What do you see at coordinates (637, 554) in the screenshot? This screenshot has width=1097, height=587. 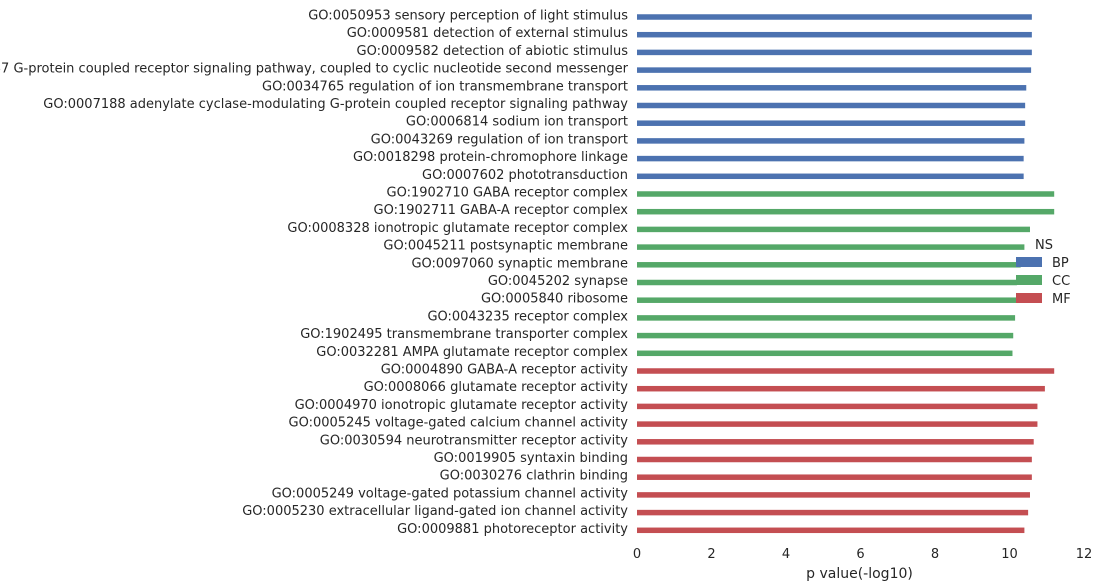 I see `x-tick-label: 0` at bounding box center [637, 554].